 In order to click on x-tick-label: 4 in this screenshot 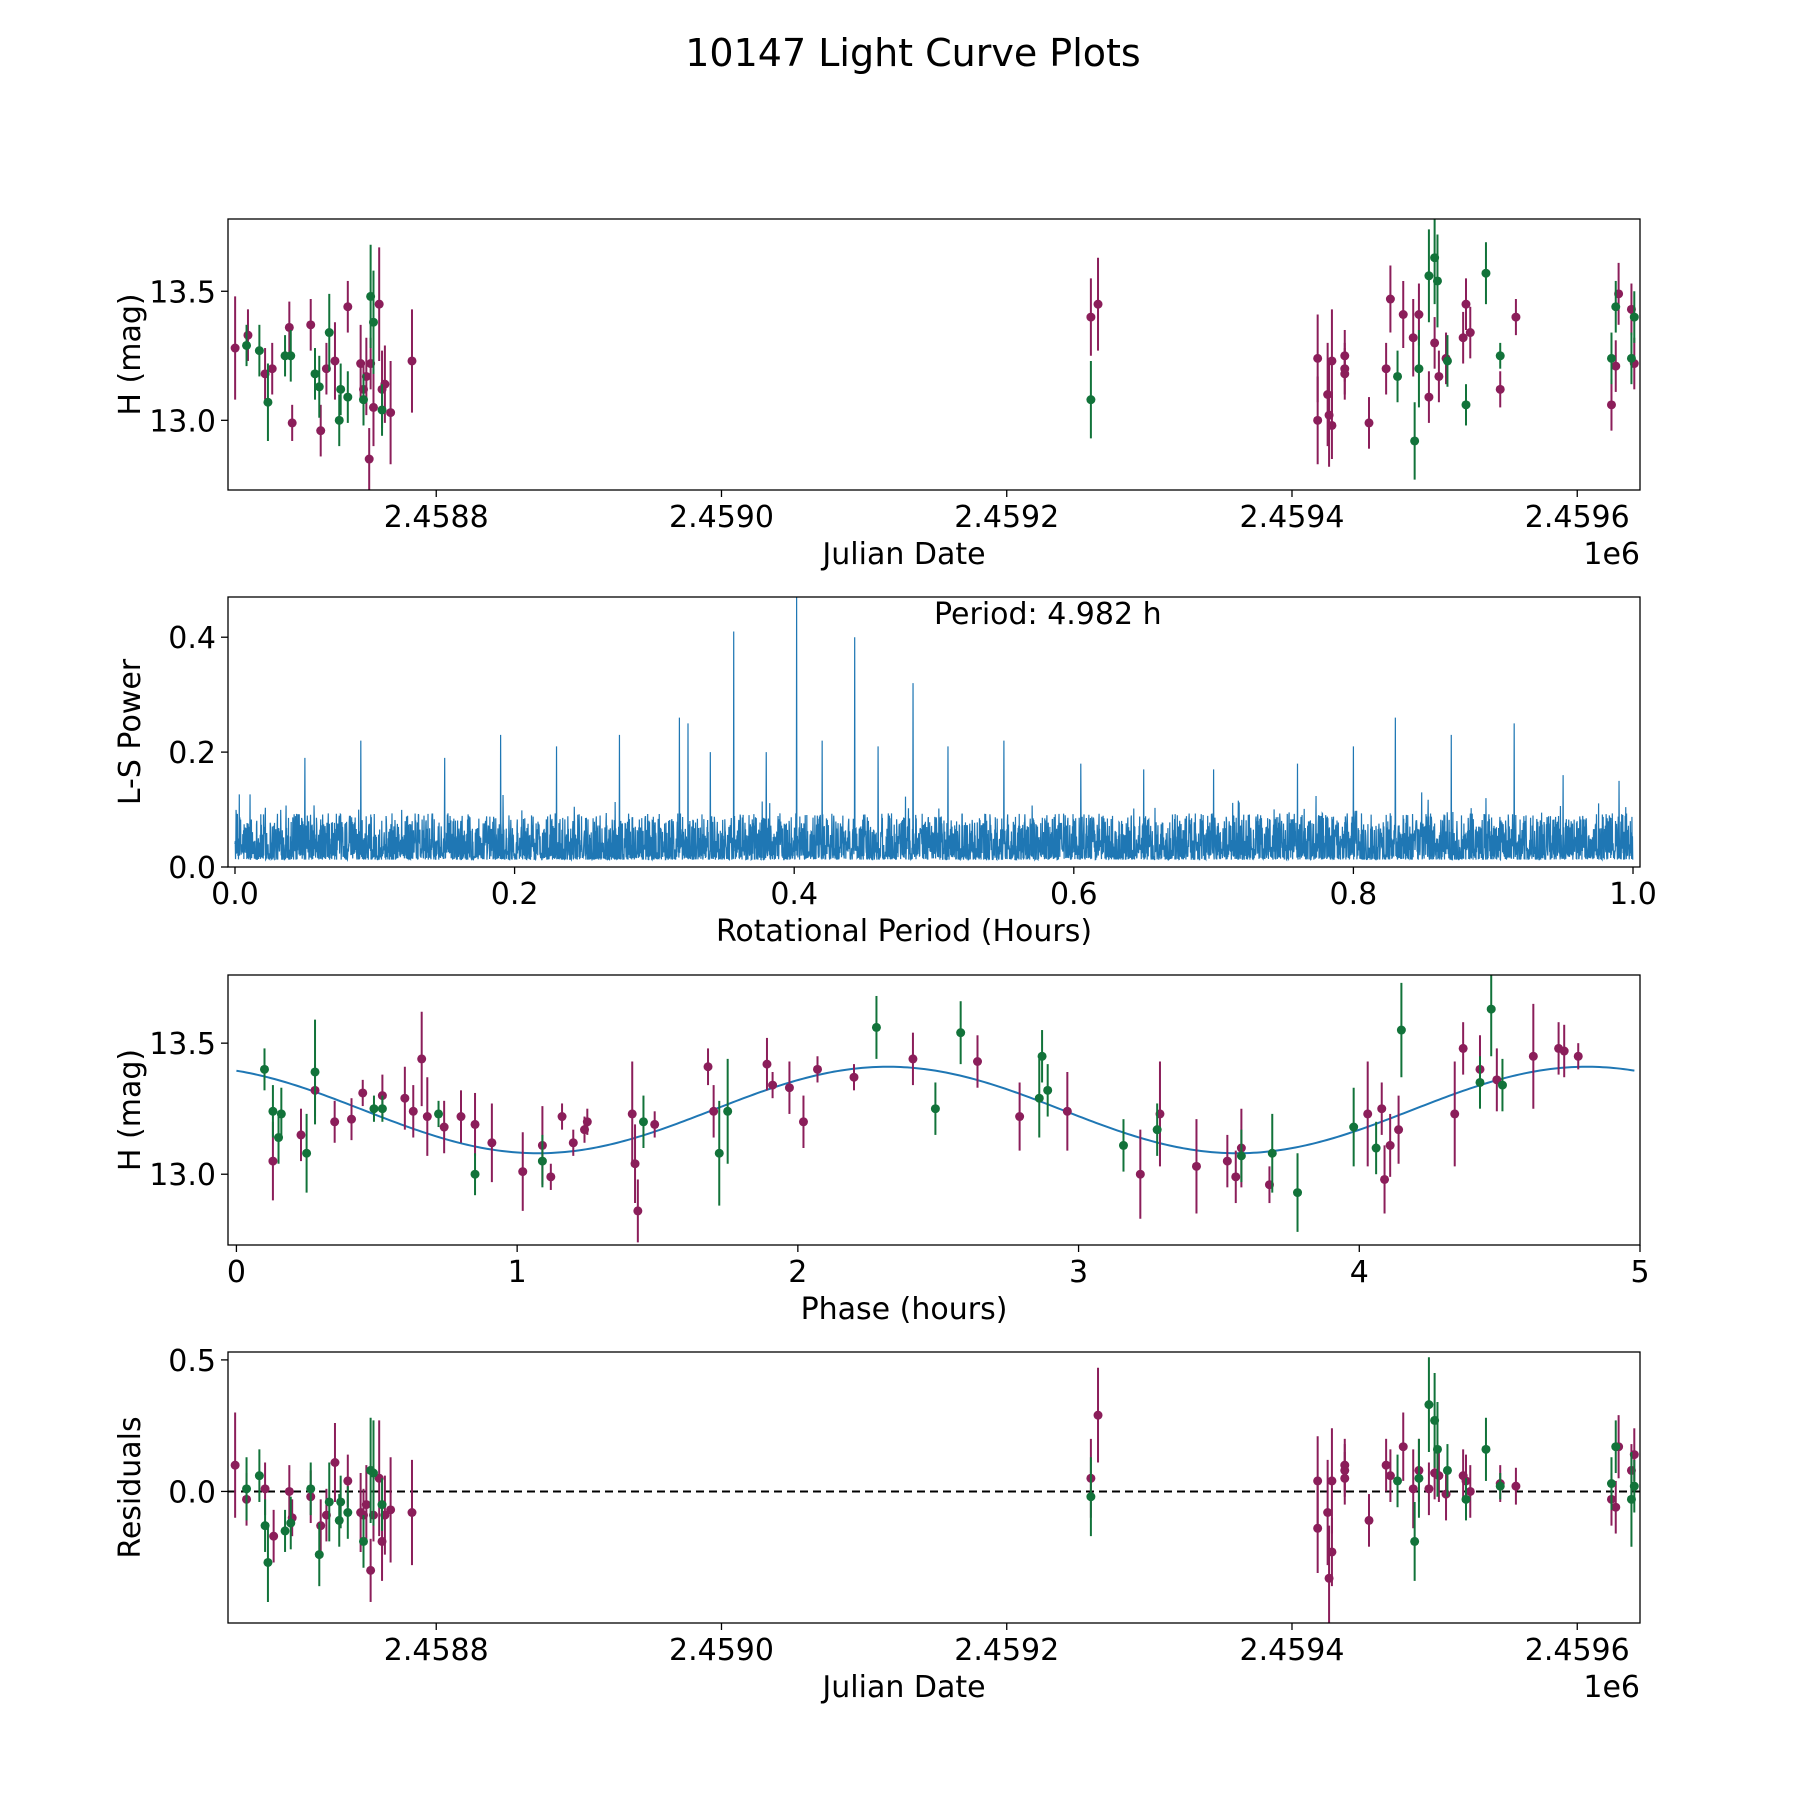, I will do `click(1359, 1272)`.